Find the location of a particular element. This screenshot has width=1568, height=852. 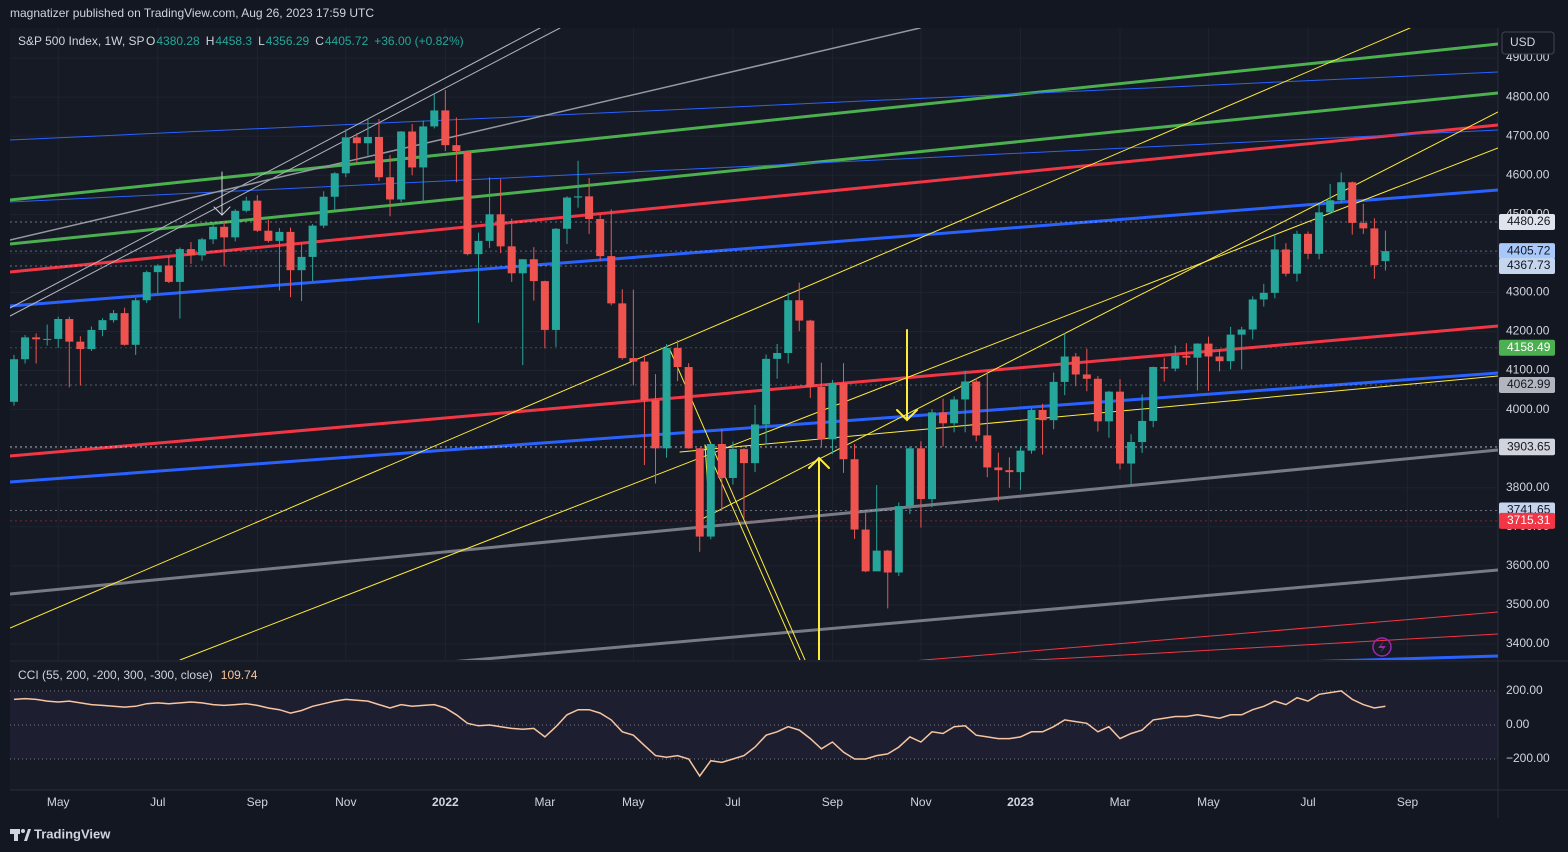

cci-tick-label: 200.00 is located at coordinates (1524, 690).